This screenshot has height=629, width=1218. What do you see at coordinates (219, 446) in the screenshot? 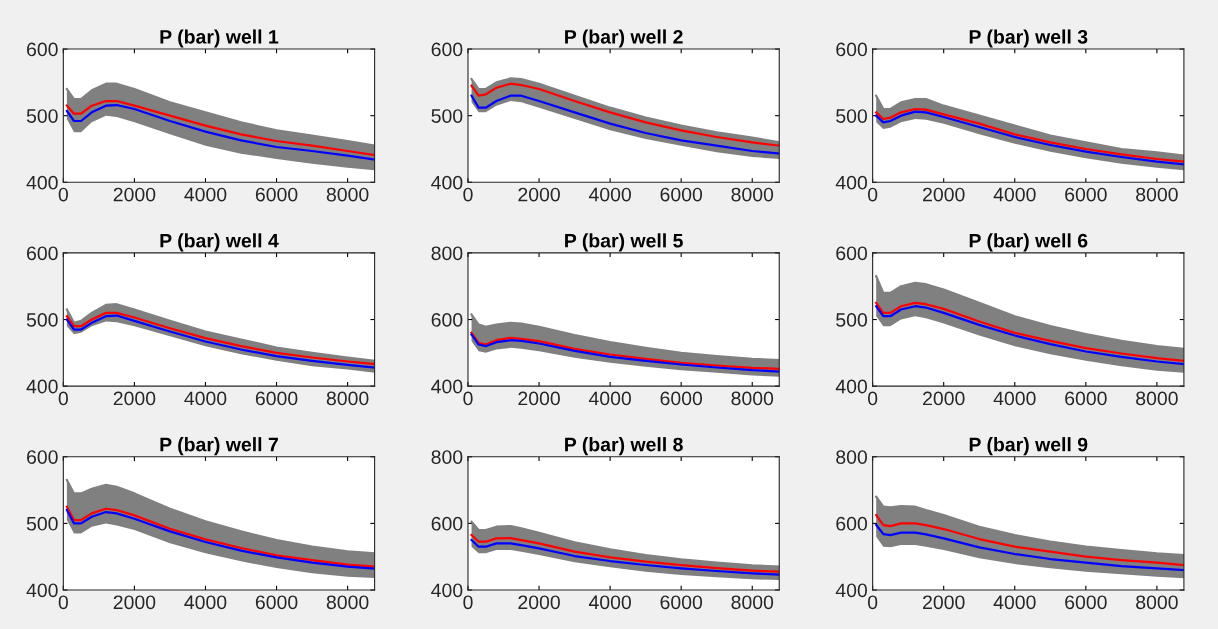
I see `chart-title: P (bar) well 7` at bounding box center [219, 446].